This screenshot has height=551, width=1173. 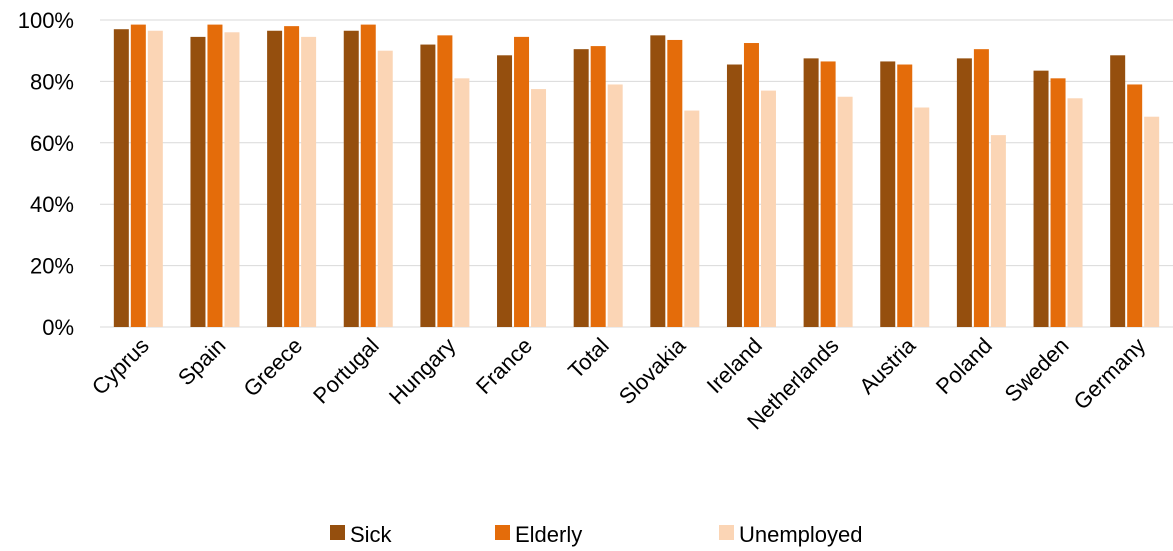 I want to click on x-category-label: Spain, so click(x=201, y=361).